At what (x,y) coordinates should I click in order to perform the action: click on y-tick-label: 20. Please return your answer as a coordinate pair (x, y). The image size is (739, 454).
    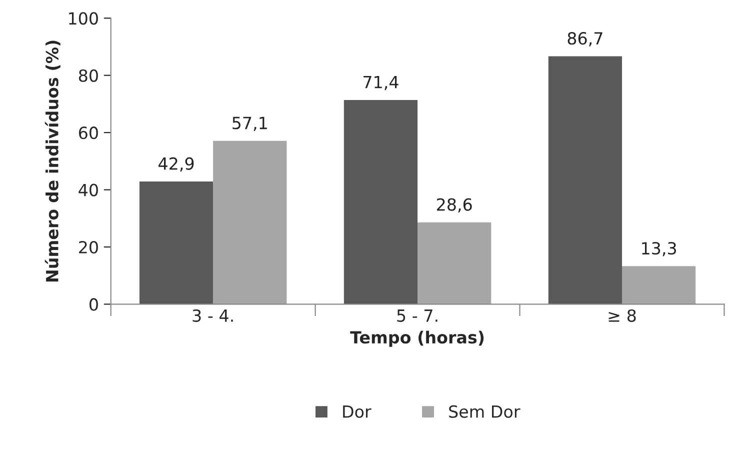
    Looking at the image, I should click on (88, 247).